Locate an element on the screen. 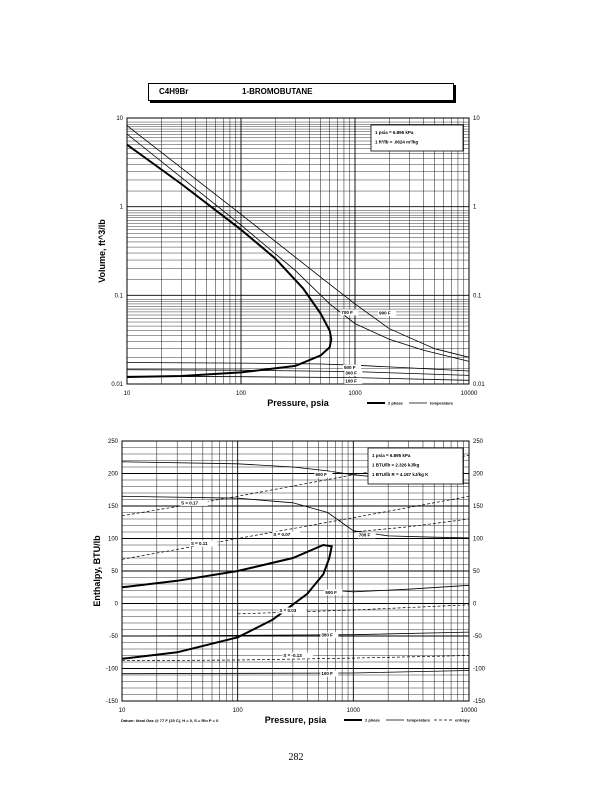  volume-series-label: 900 F is located at coordinates (385, 312).